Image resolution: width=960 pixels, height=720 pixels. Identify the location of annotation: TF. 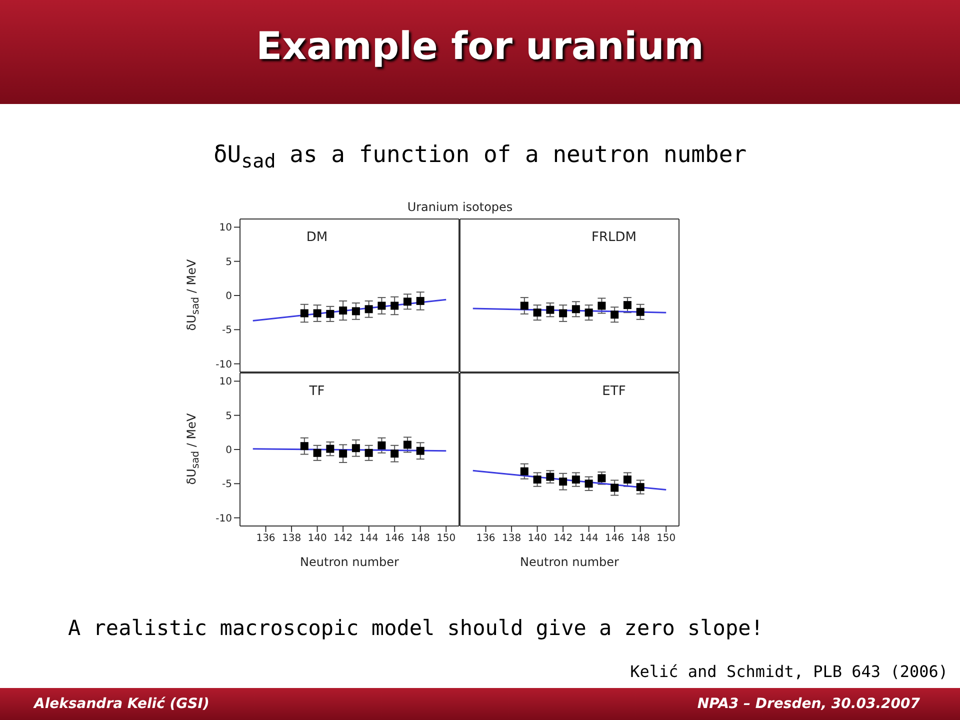
(317, 391).